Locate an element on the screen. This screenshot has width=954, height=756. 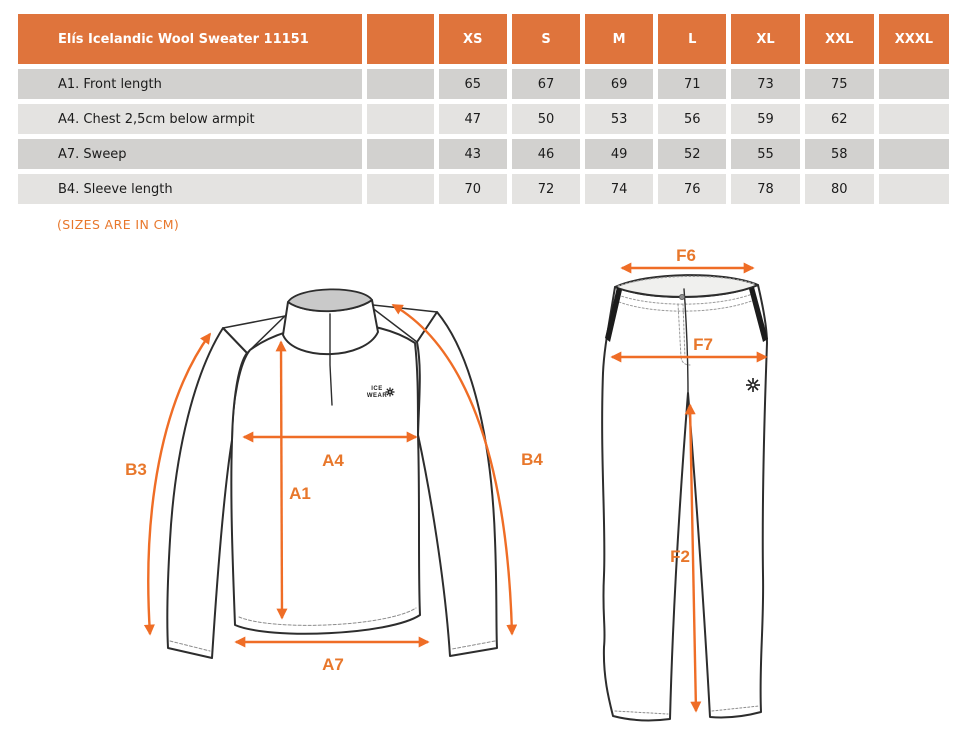
table-row-sweep: A7. Sweep 43 46 49 52 55 58 is located at coordinates (483, 154).